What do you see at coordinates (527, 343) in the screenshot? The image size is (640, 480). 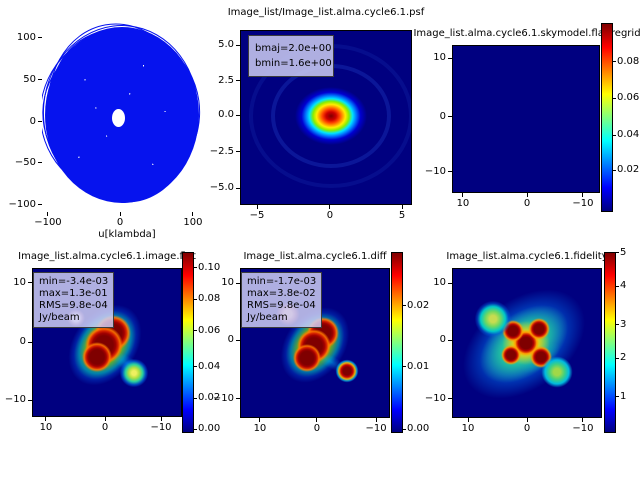 I see `fidelity-plot-image` at bounding box center [527, 343].